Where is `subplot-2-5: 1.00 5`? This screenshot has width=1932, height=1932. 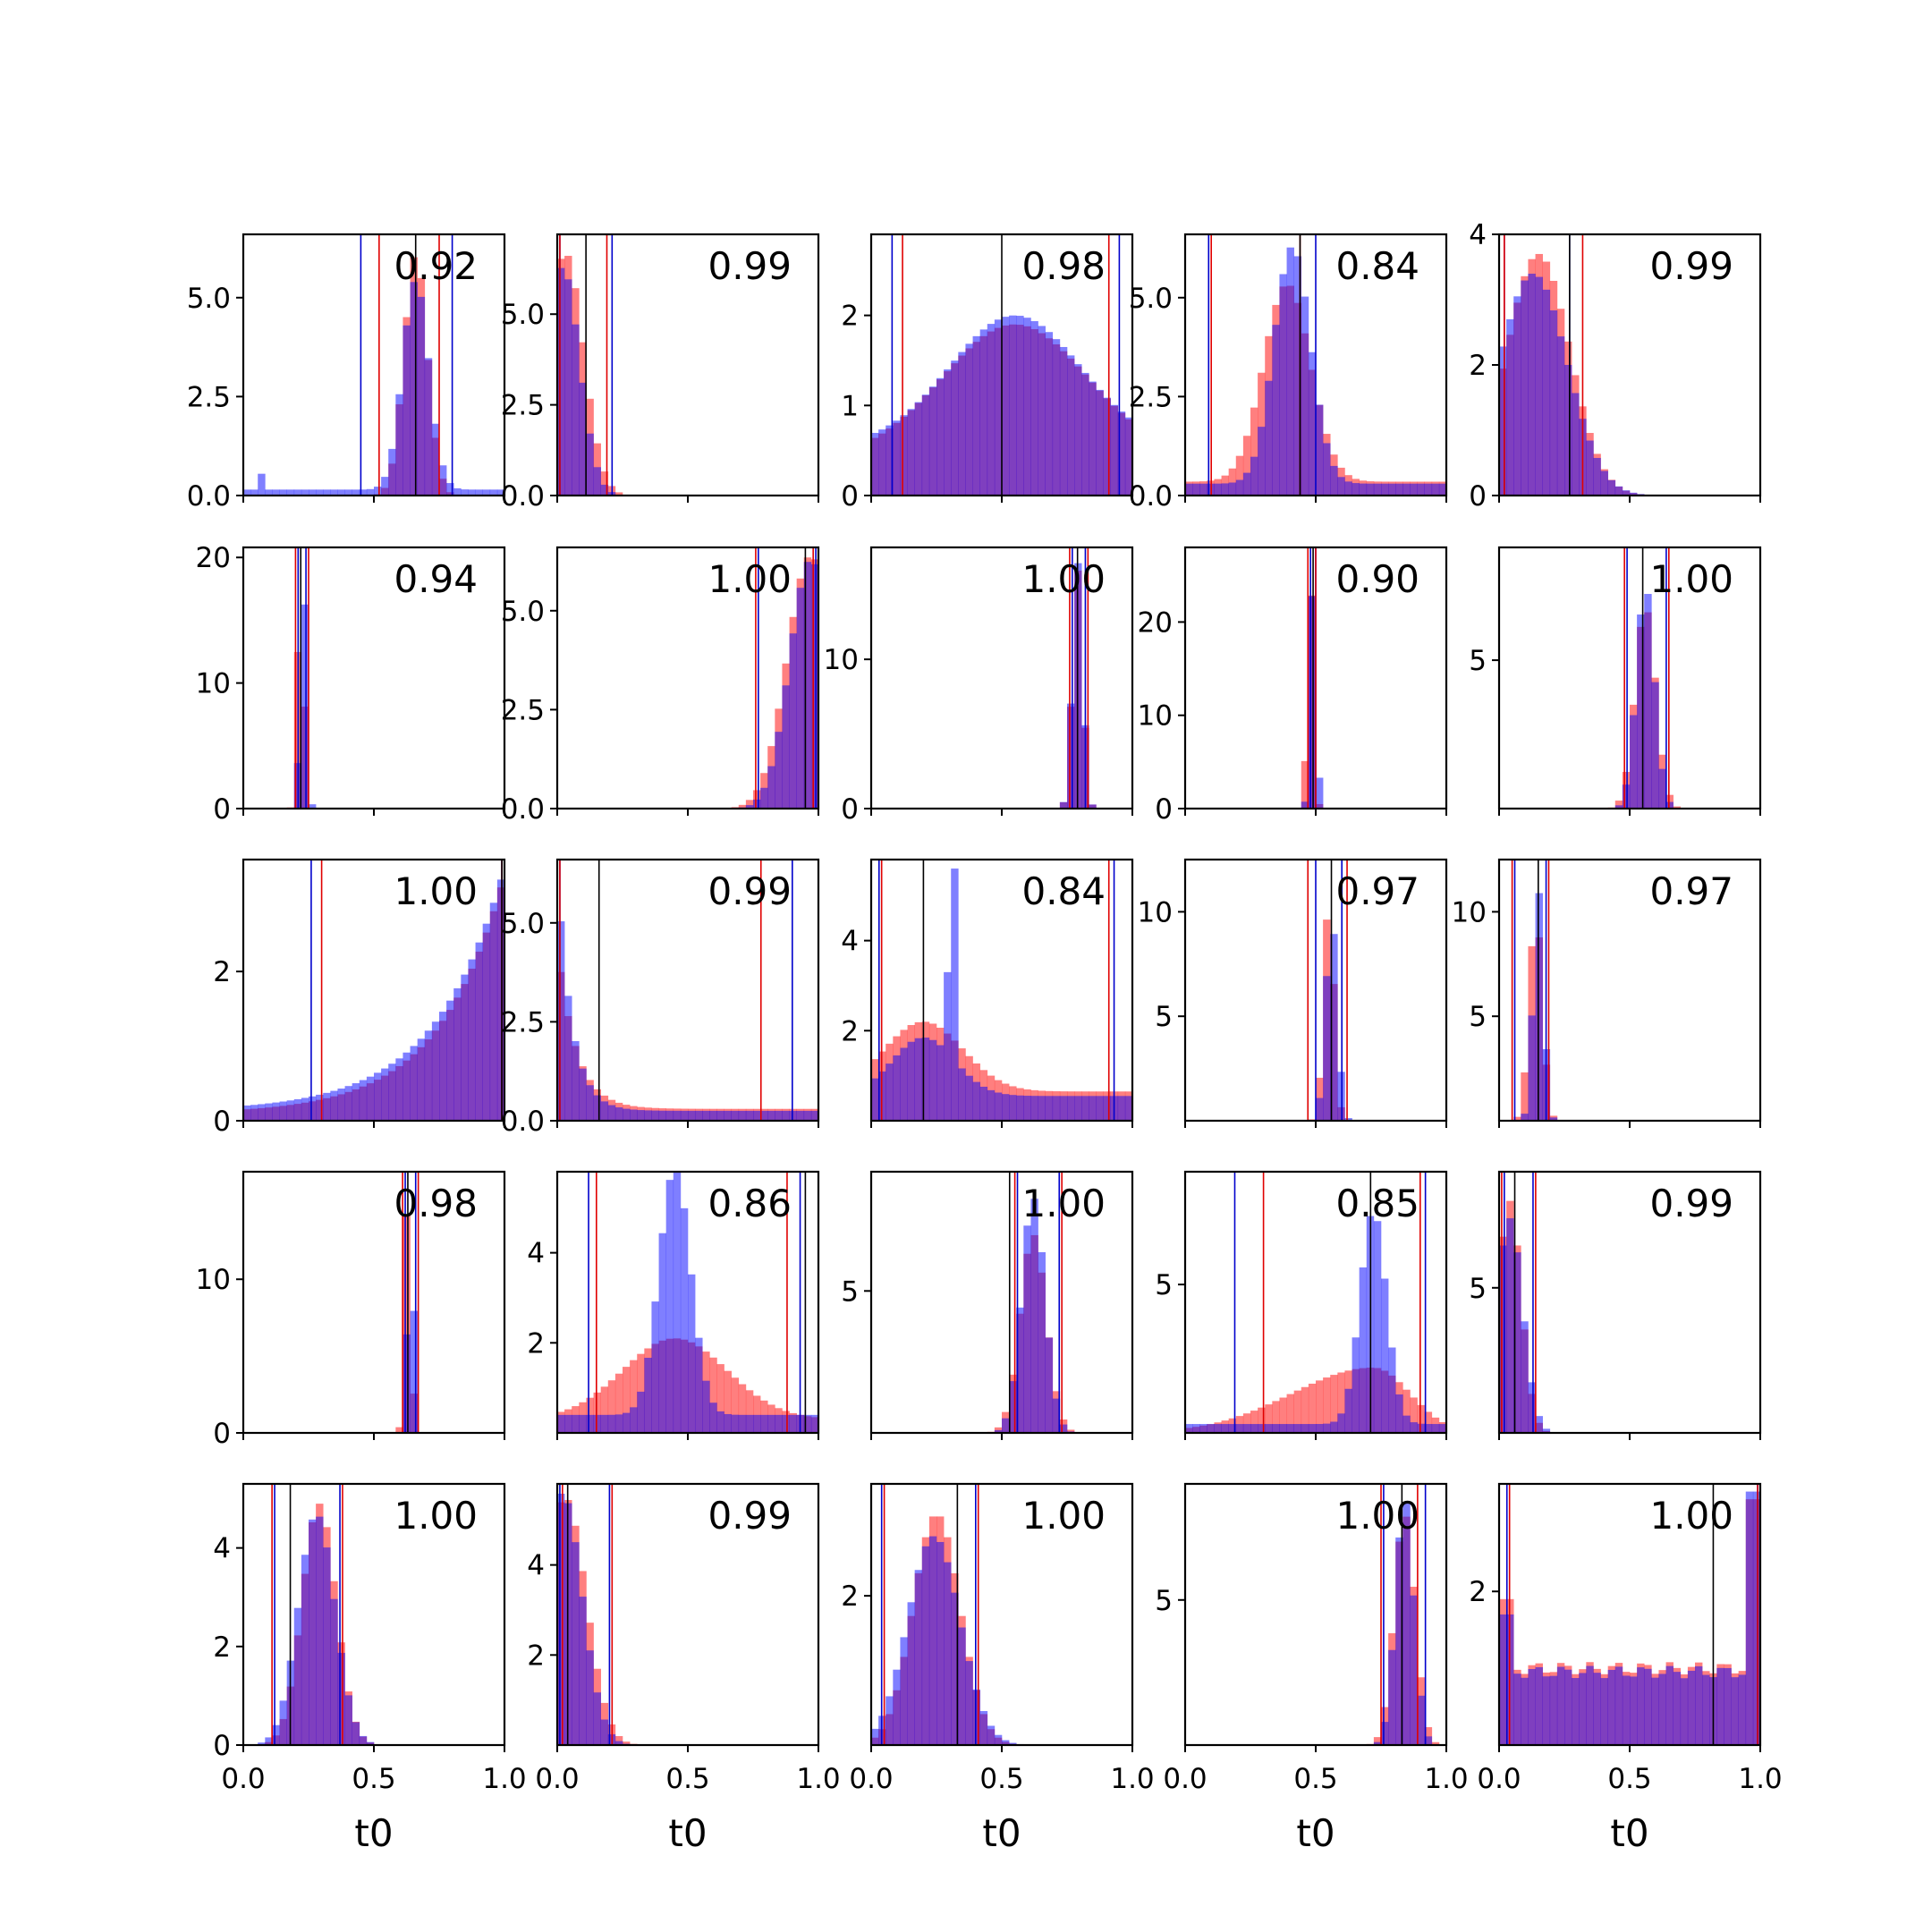 subplot-2-5: 1.00 5 is located at coordinates (1615, 681).